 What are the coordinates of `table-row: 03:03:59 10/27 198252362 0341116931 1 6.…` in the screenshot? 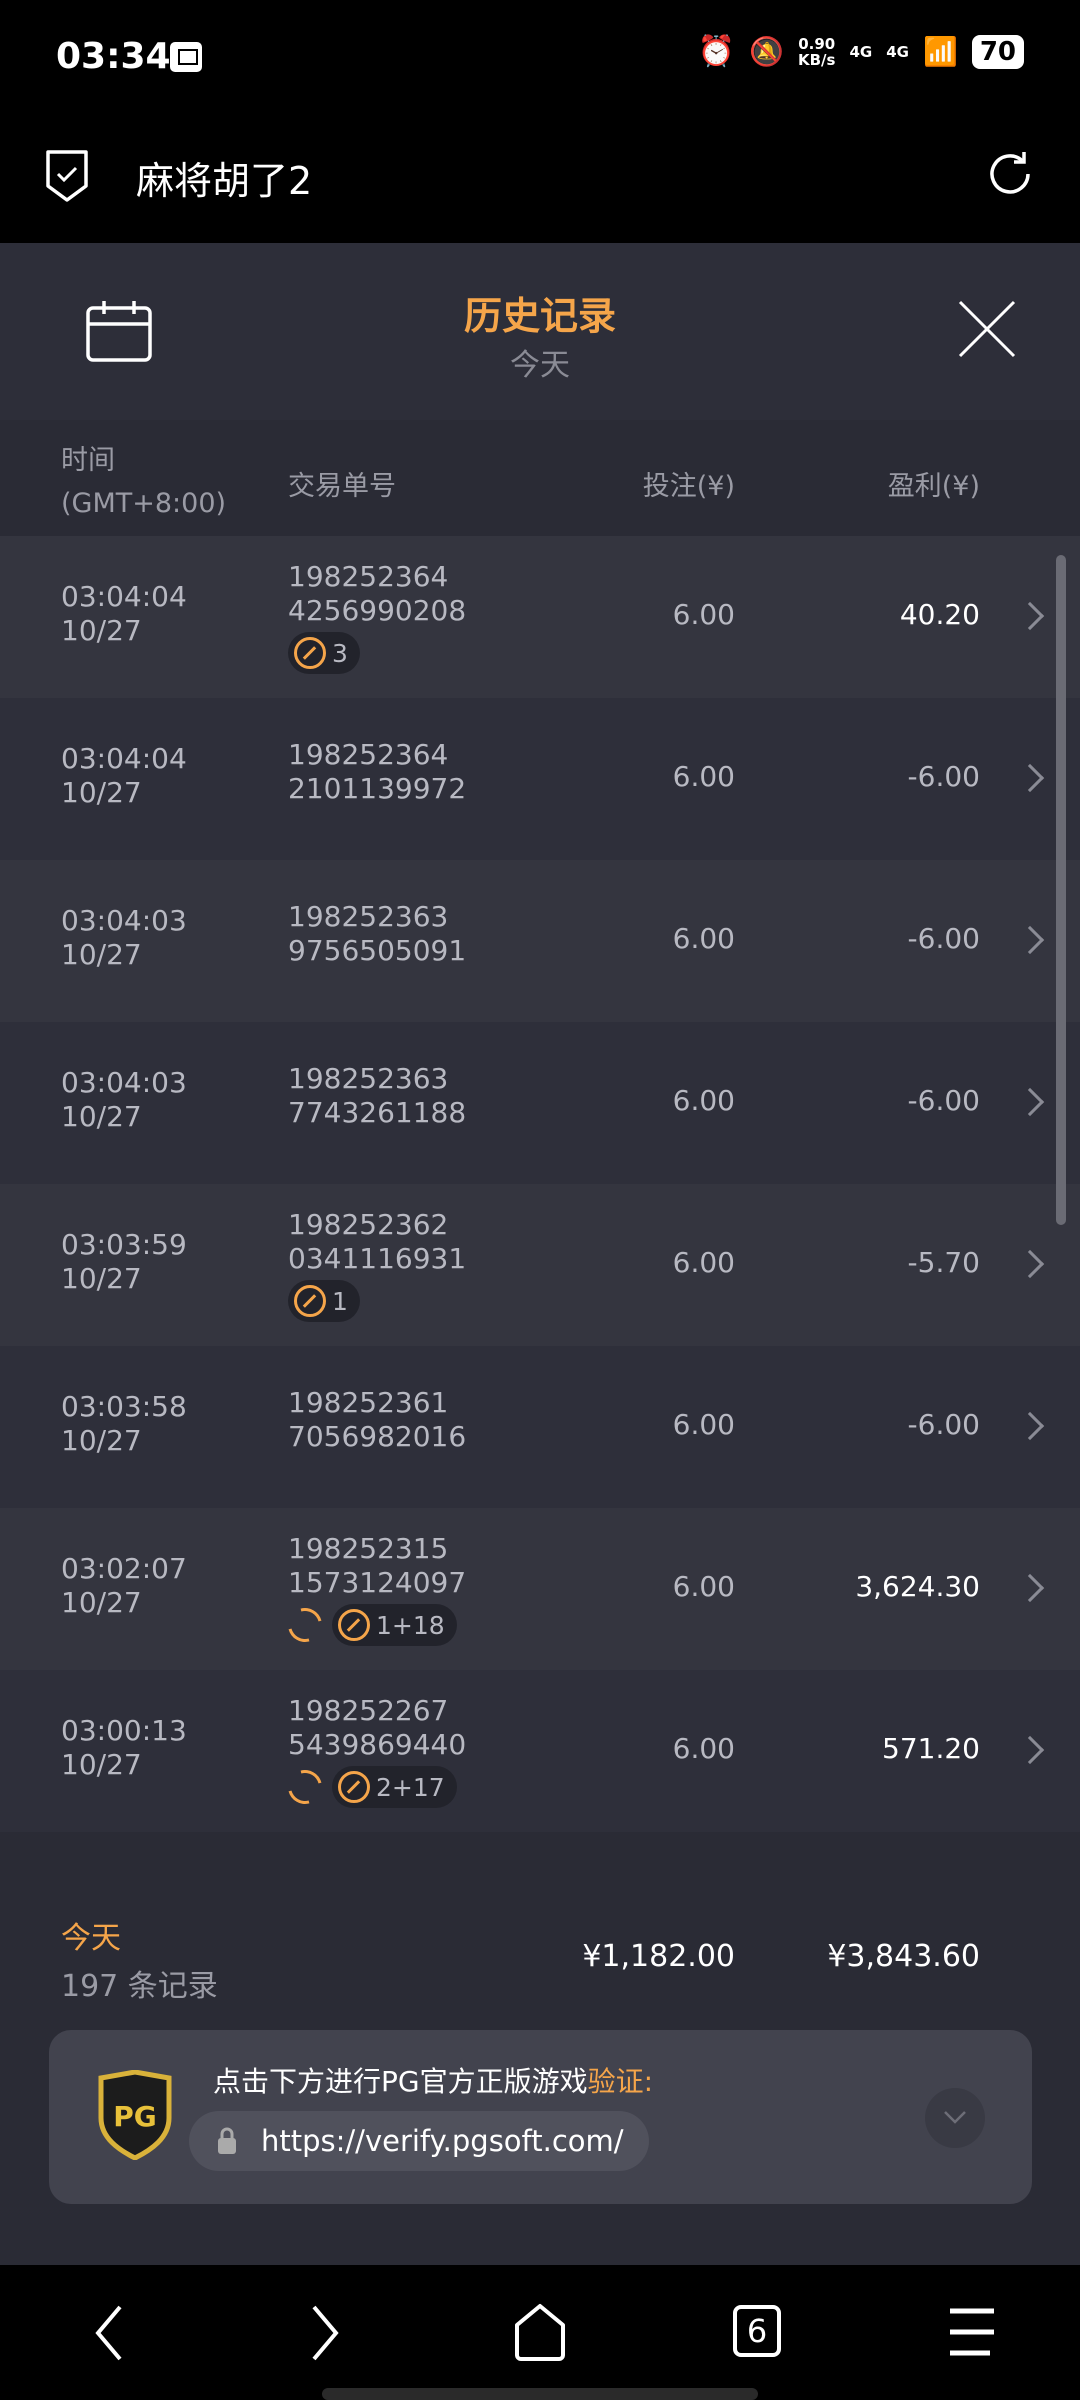 It's located at (540, 1265).